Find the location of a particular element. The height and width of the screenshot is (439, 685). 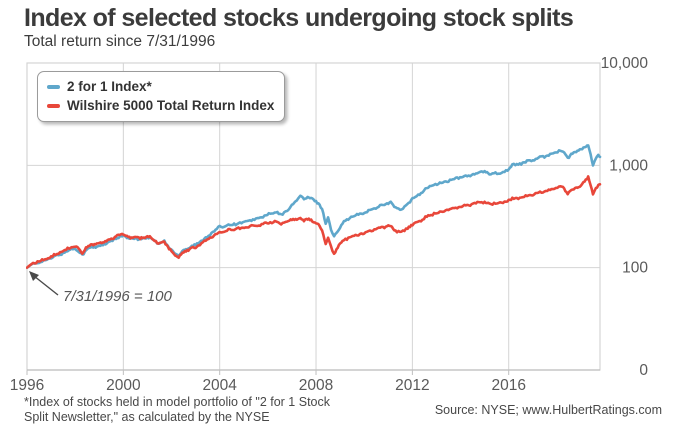

legend-item-2for1: 2 for 1 Index* is located at coordinates (160, 86).